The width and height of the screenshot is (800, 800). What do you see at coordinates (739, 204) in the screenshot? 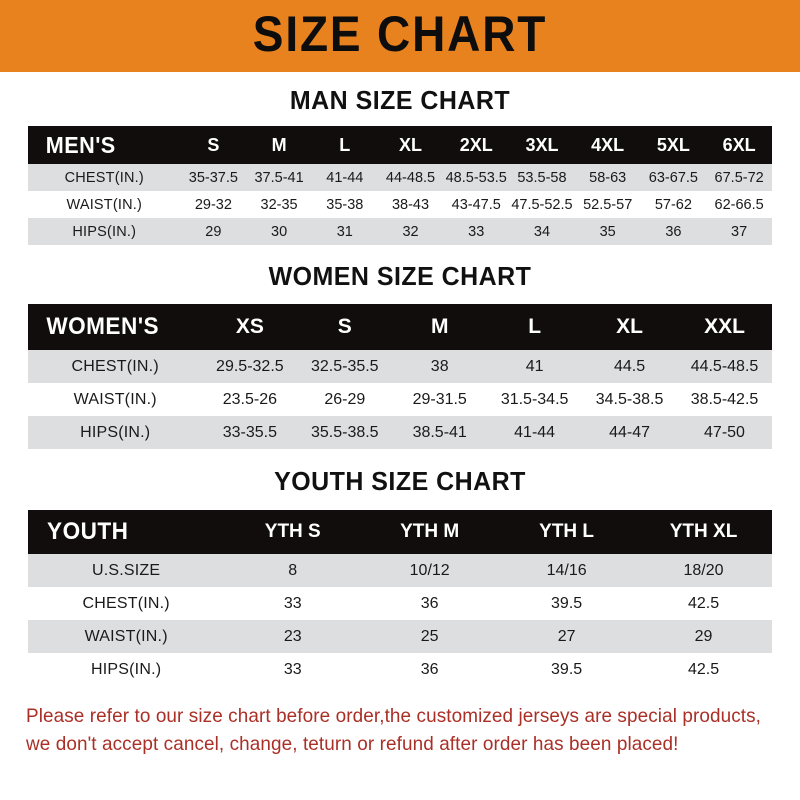
I see `men-measure-value: 62-66.5` at bounding box center [739, 204].